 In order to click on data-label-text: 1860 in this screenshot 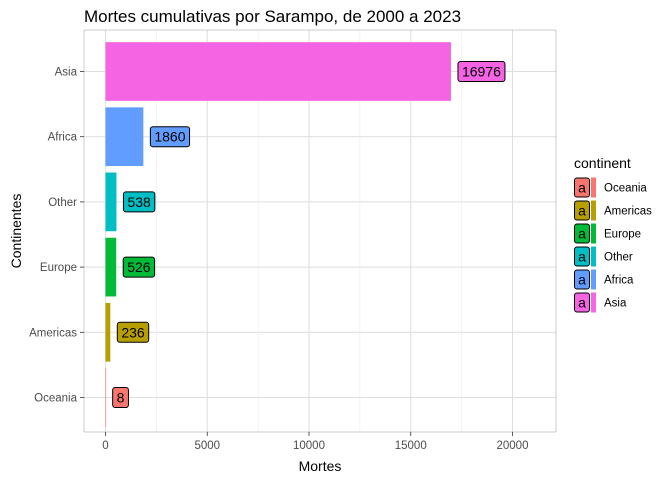, I will do `click(169, 137)`.